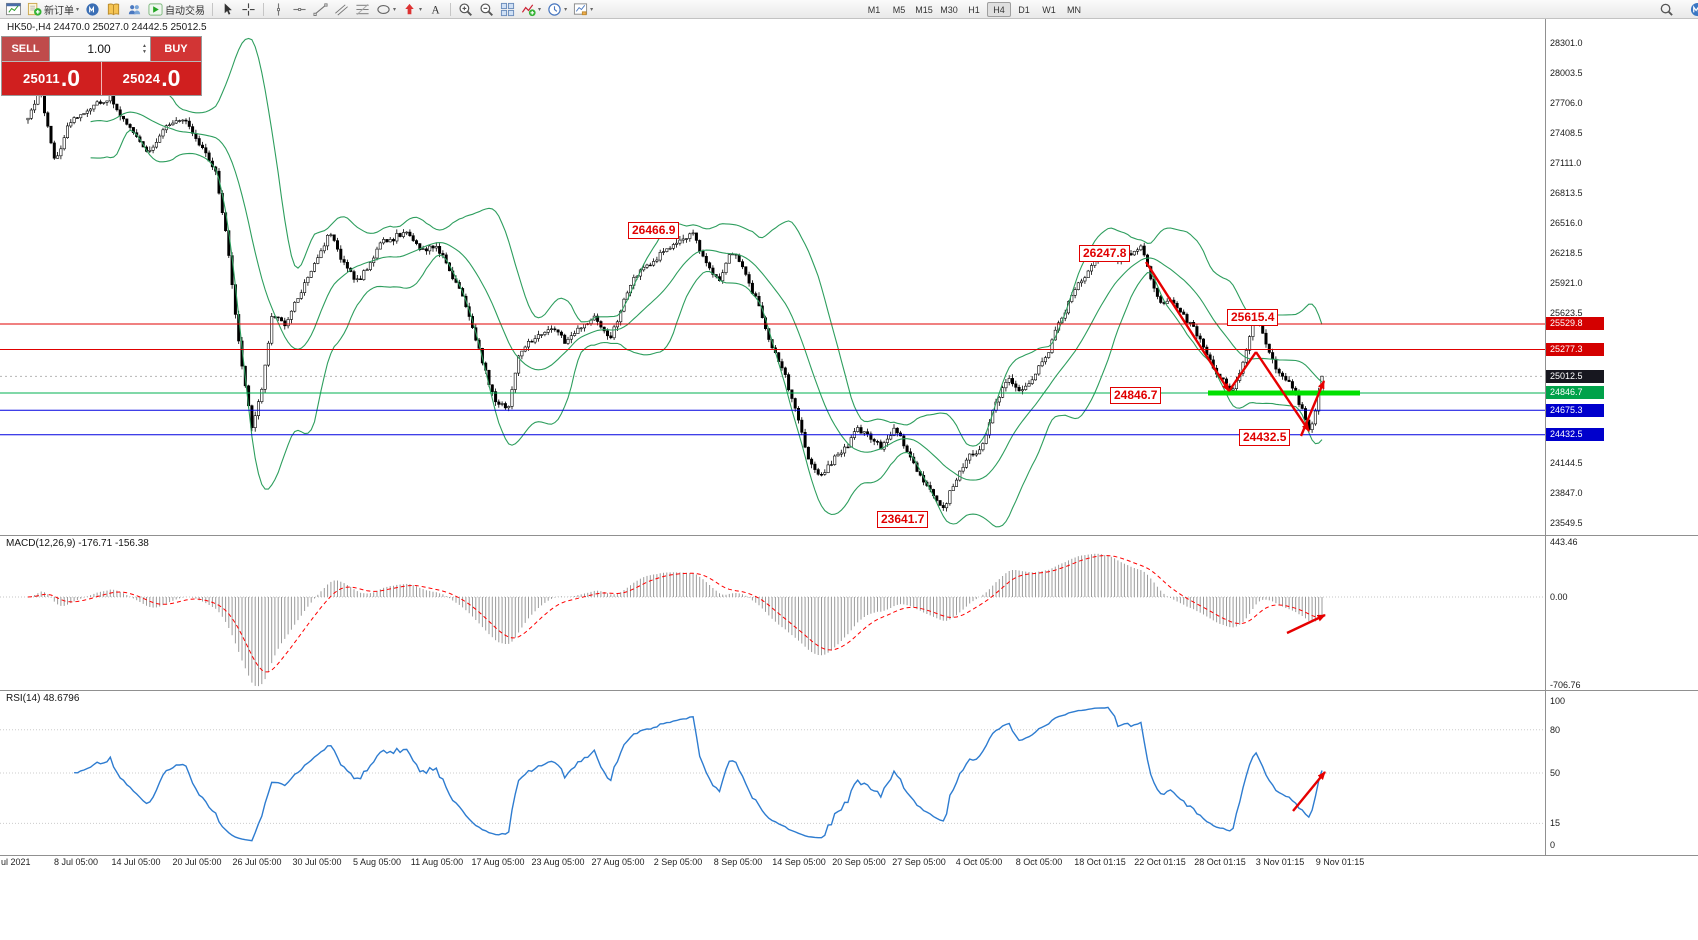 The height and width of the screenshot is (940, 1698). I want to click on time-axis-label: 8 Jul 05:00, so click(76, 862).